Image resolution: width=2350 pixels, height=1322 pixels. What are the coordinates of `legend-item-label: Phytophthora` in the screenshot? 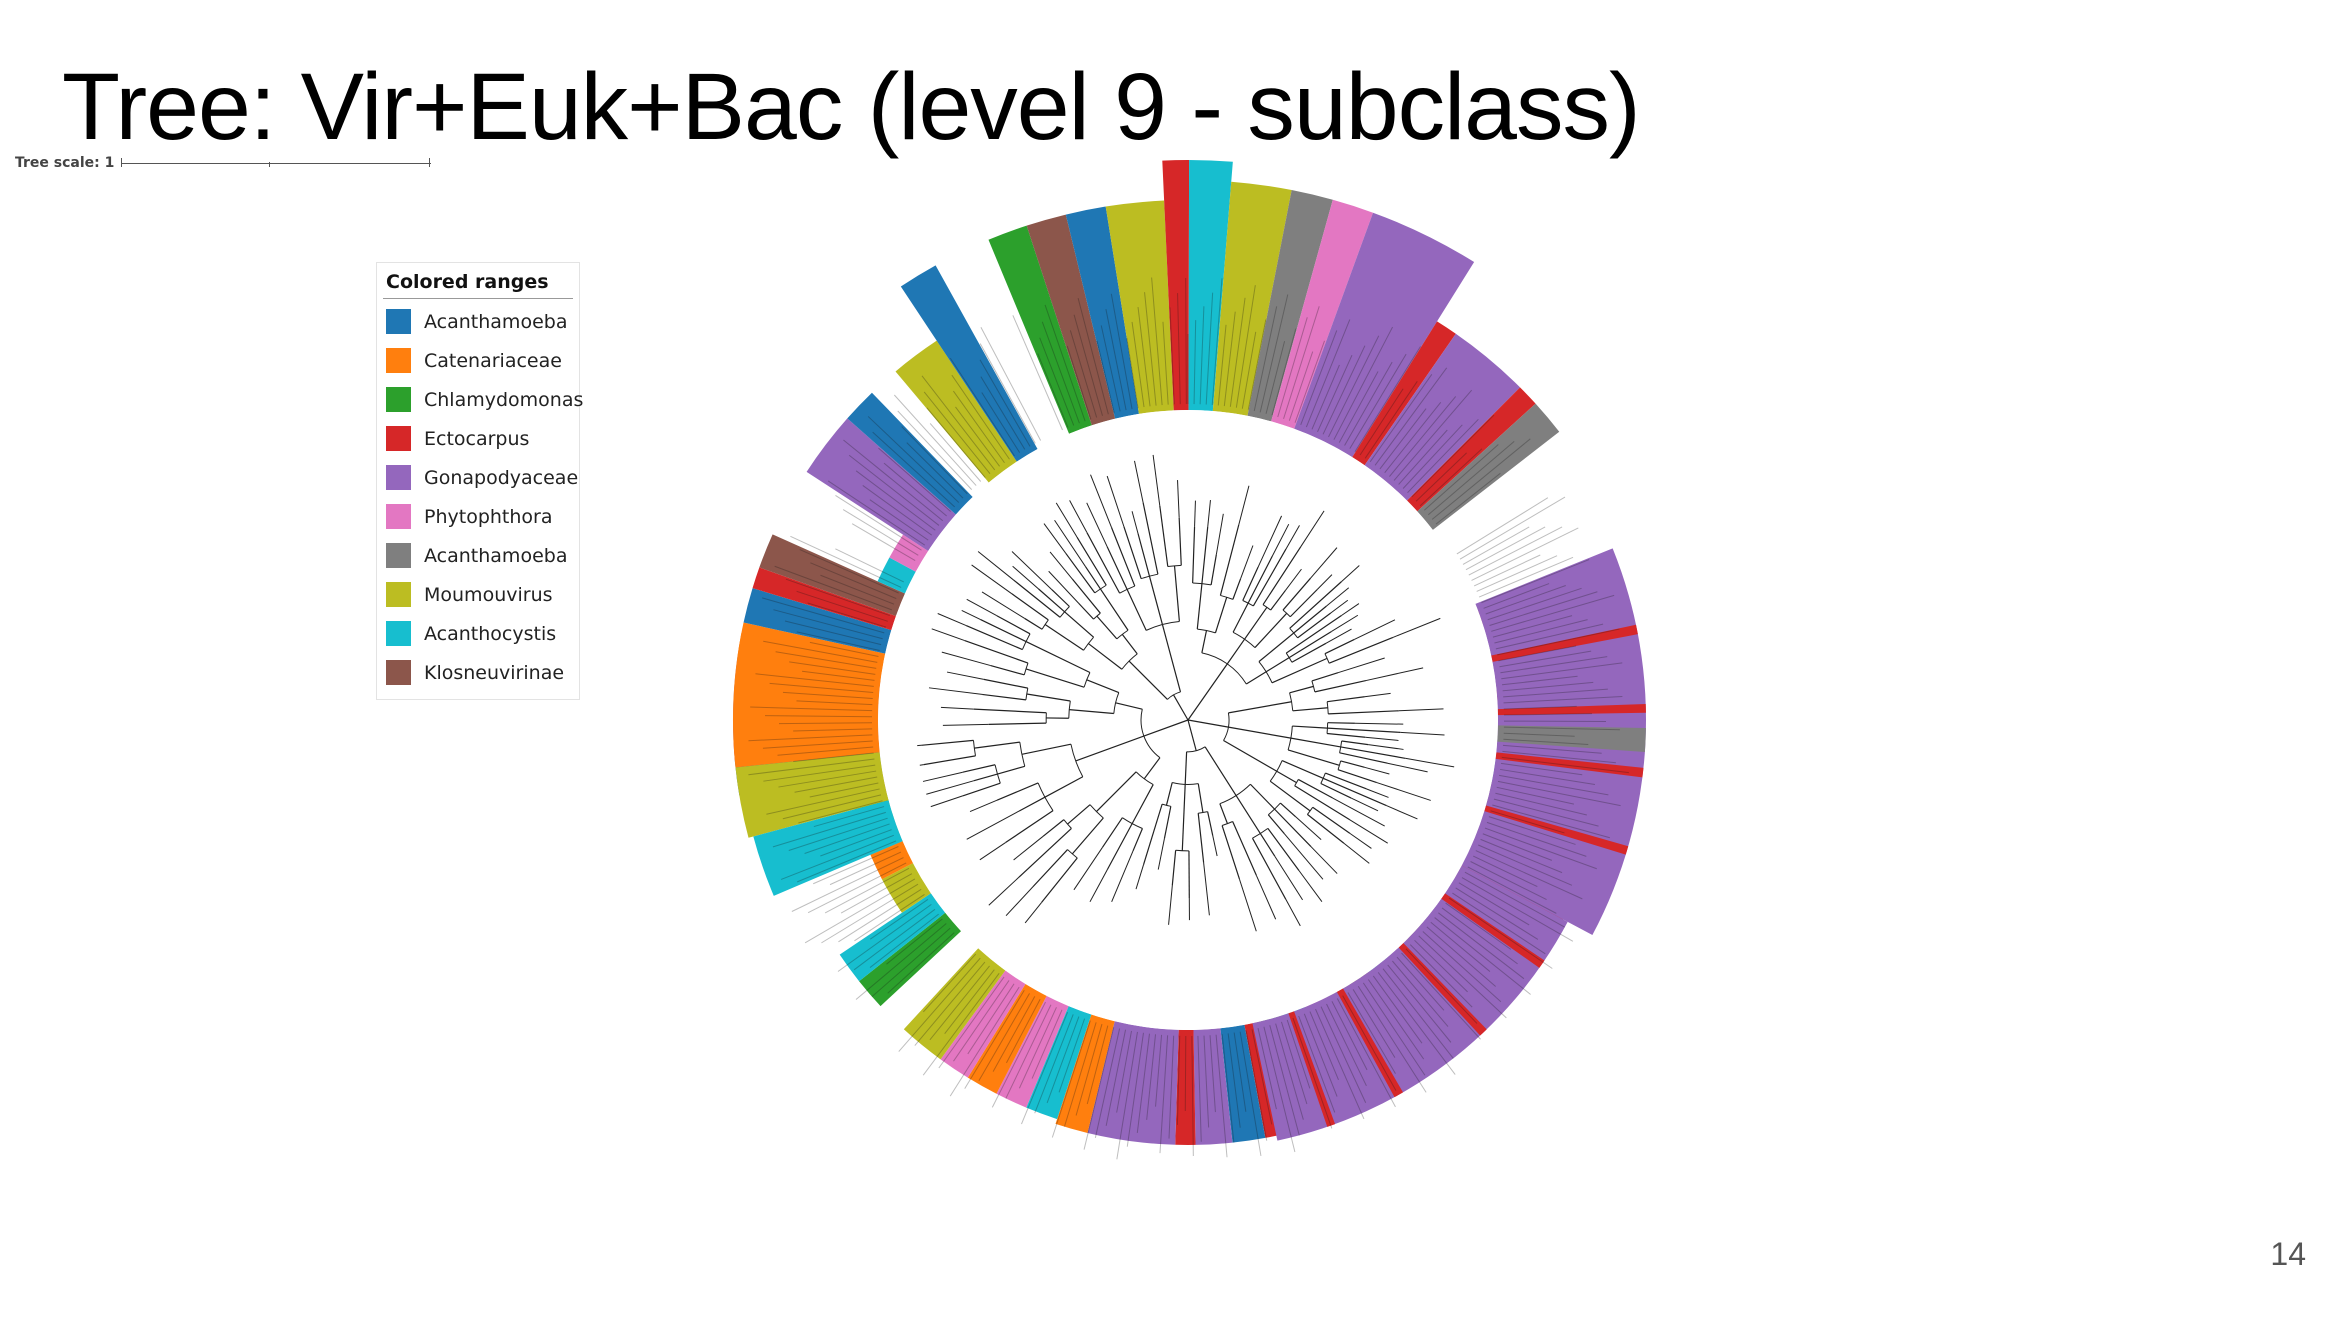 It's located at (488, 517).